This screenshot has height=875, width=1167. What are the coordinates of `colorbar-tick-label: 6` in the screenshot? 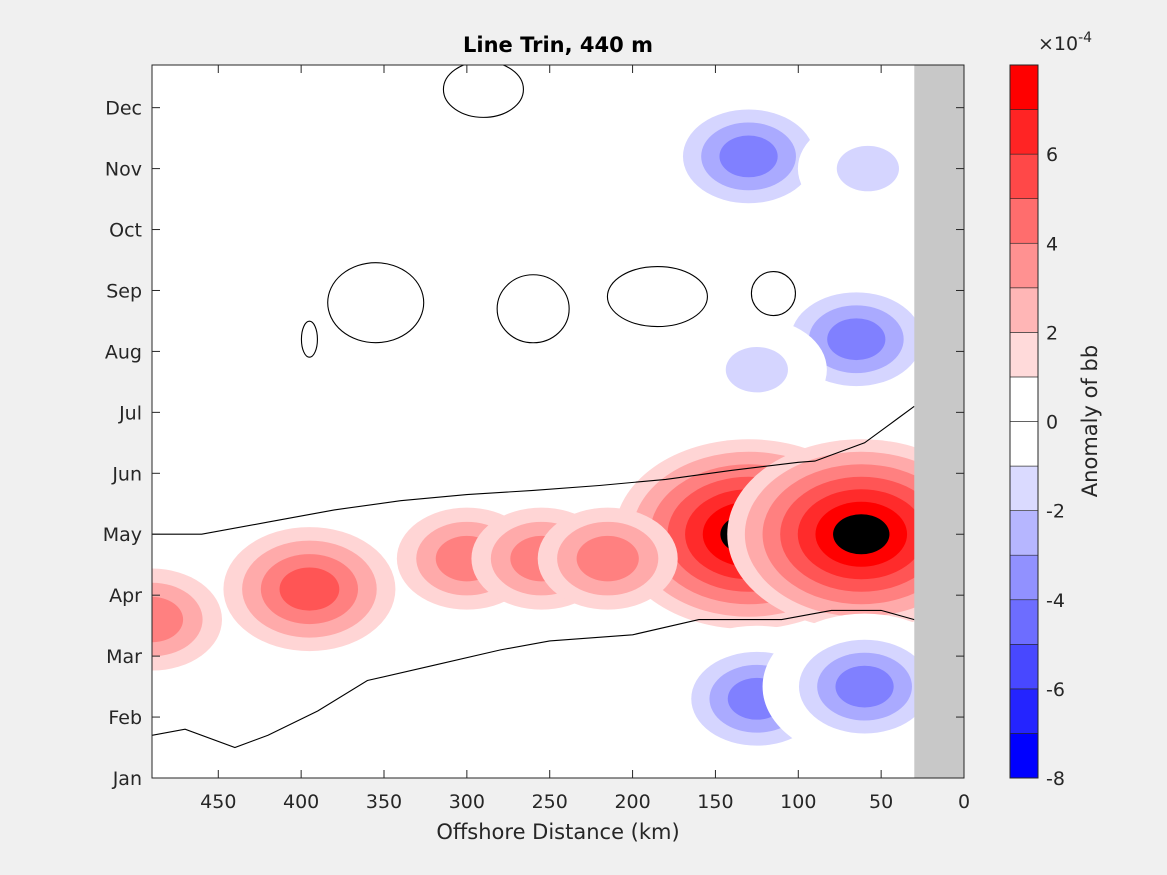 It's located at (1052, 155).